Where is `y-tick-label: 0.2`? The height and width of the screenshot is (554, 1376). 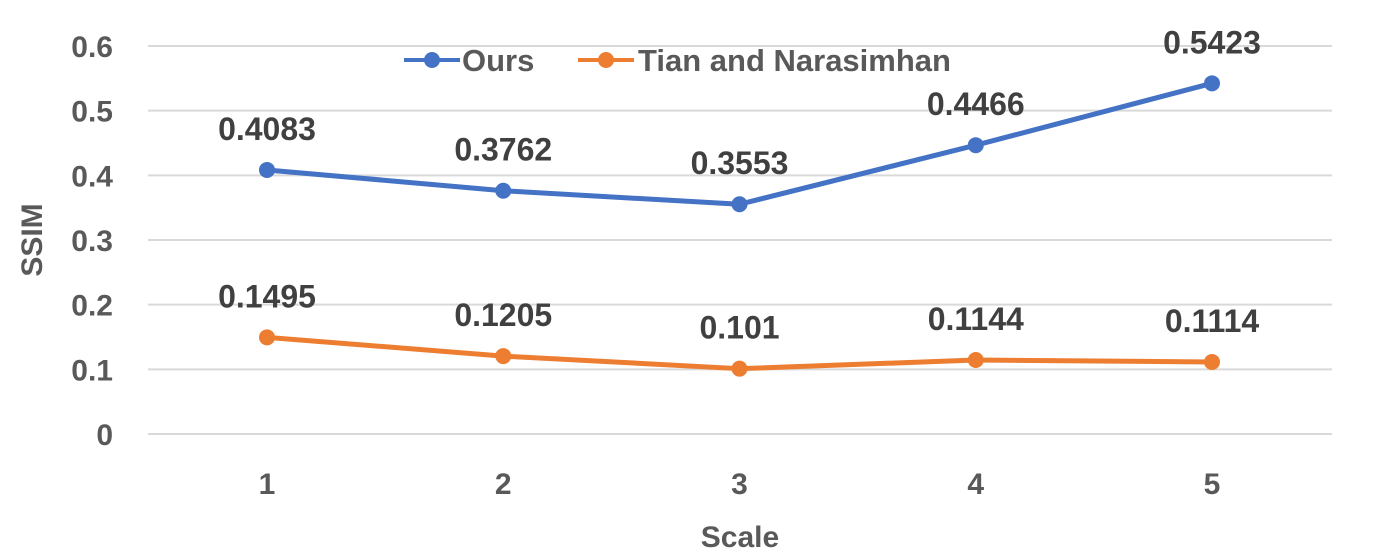 y-tick-label: 0.2 is located at coordinates (92, 306).